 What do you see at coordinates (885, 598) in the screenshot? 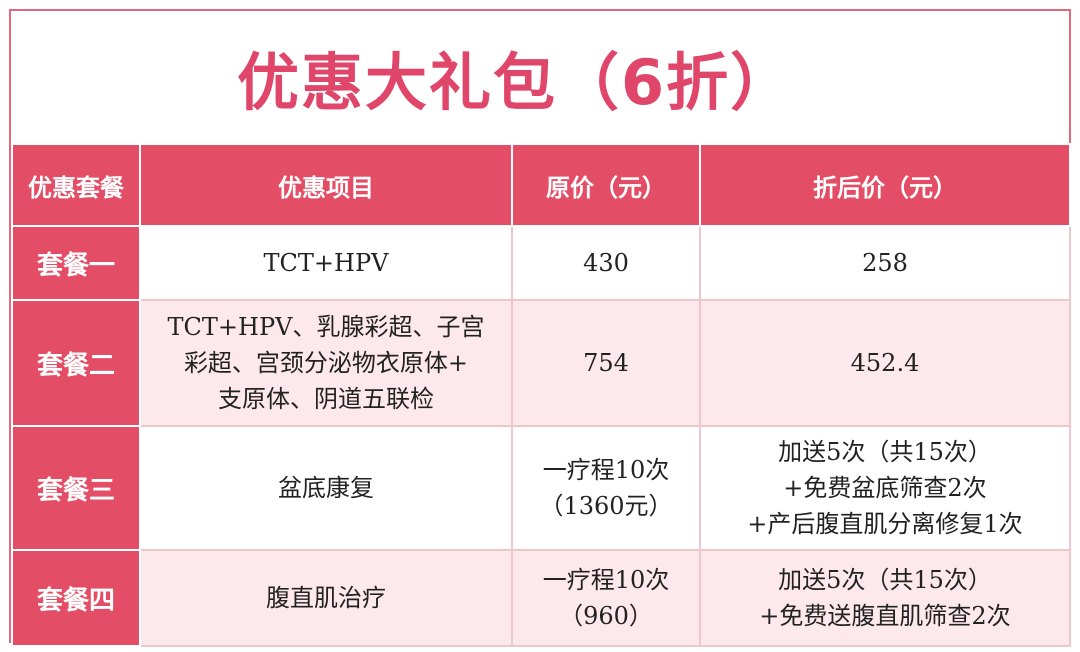
I see `discount-price: 加送5次（共15次） +免费送腹直肌筛查2次` at bounding box center [885, 598].